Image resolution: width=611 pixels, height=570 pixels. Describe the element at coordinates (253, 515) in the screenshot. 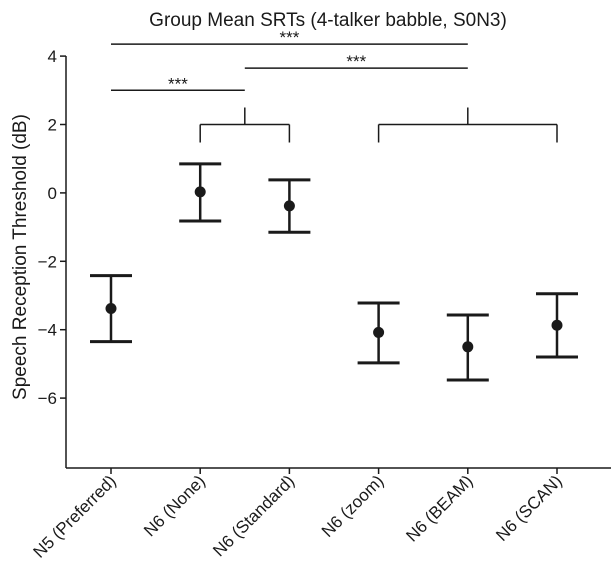

I see `x-tick-label: N6 (Standard)` at that location.